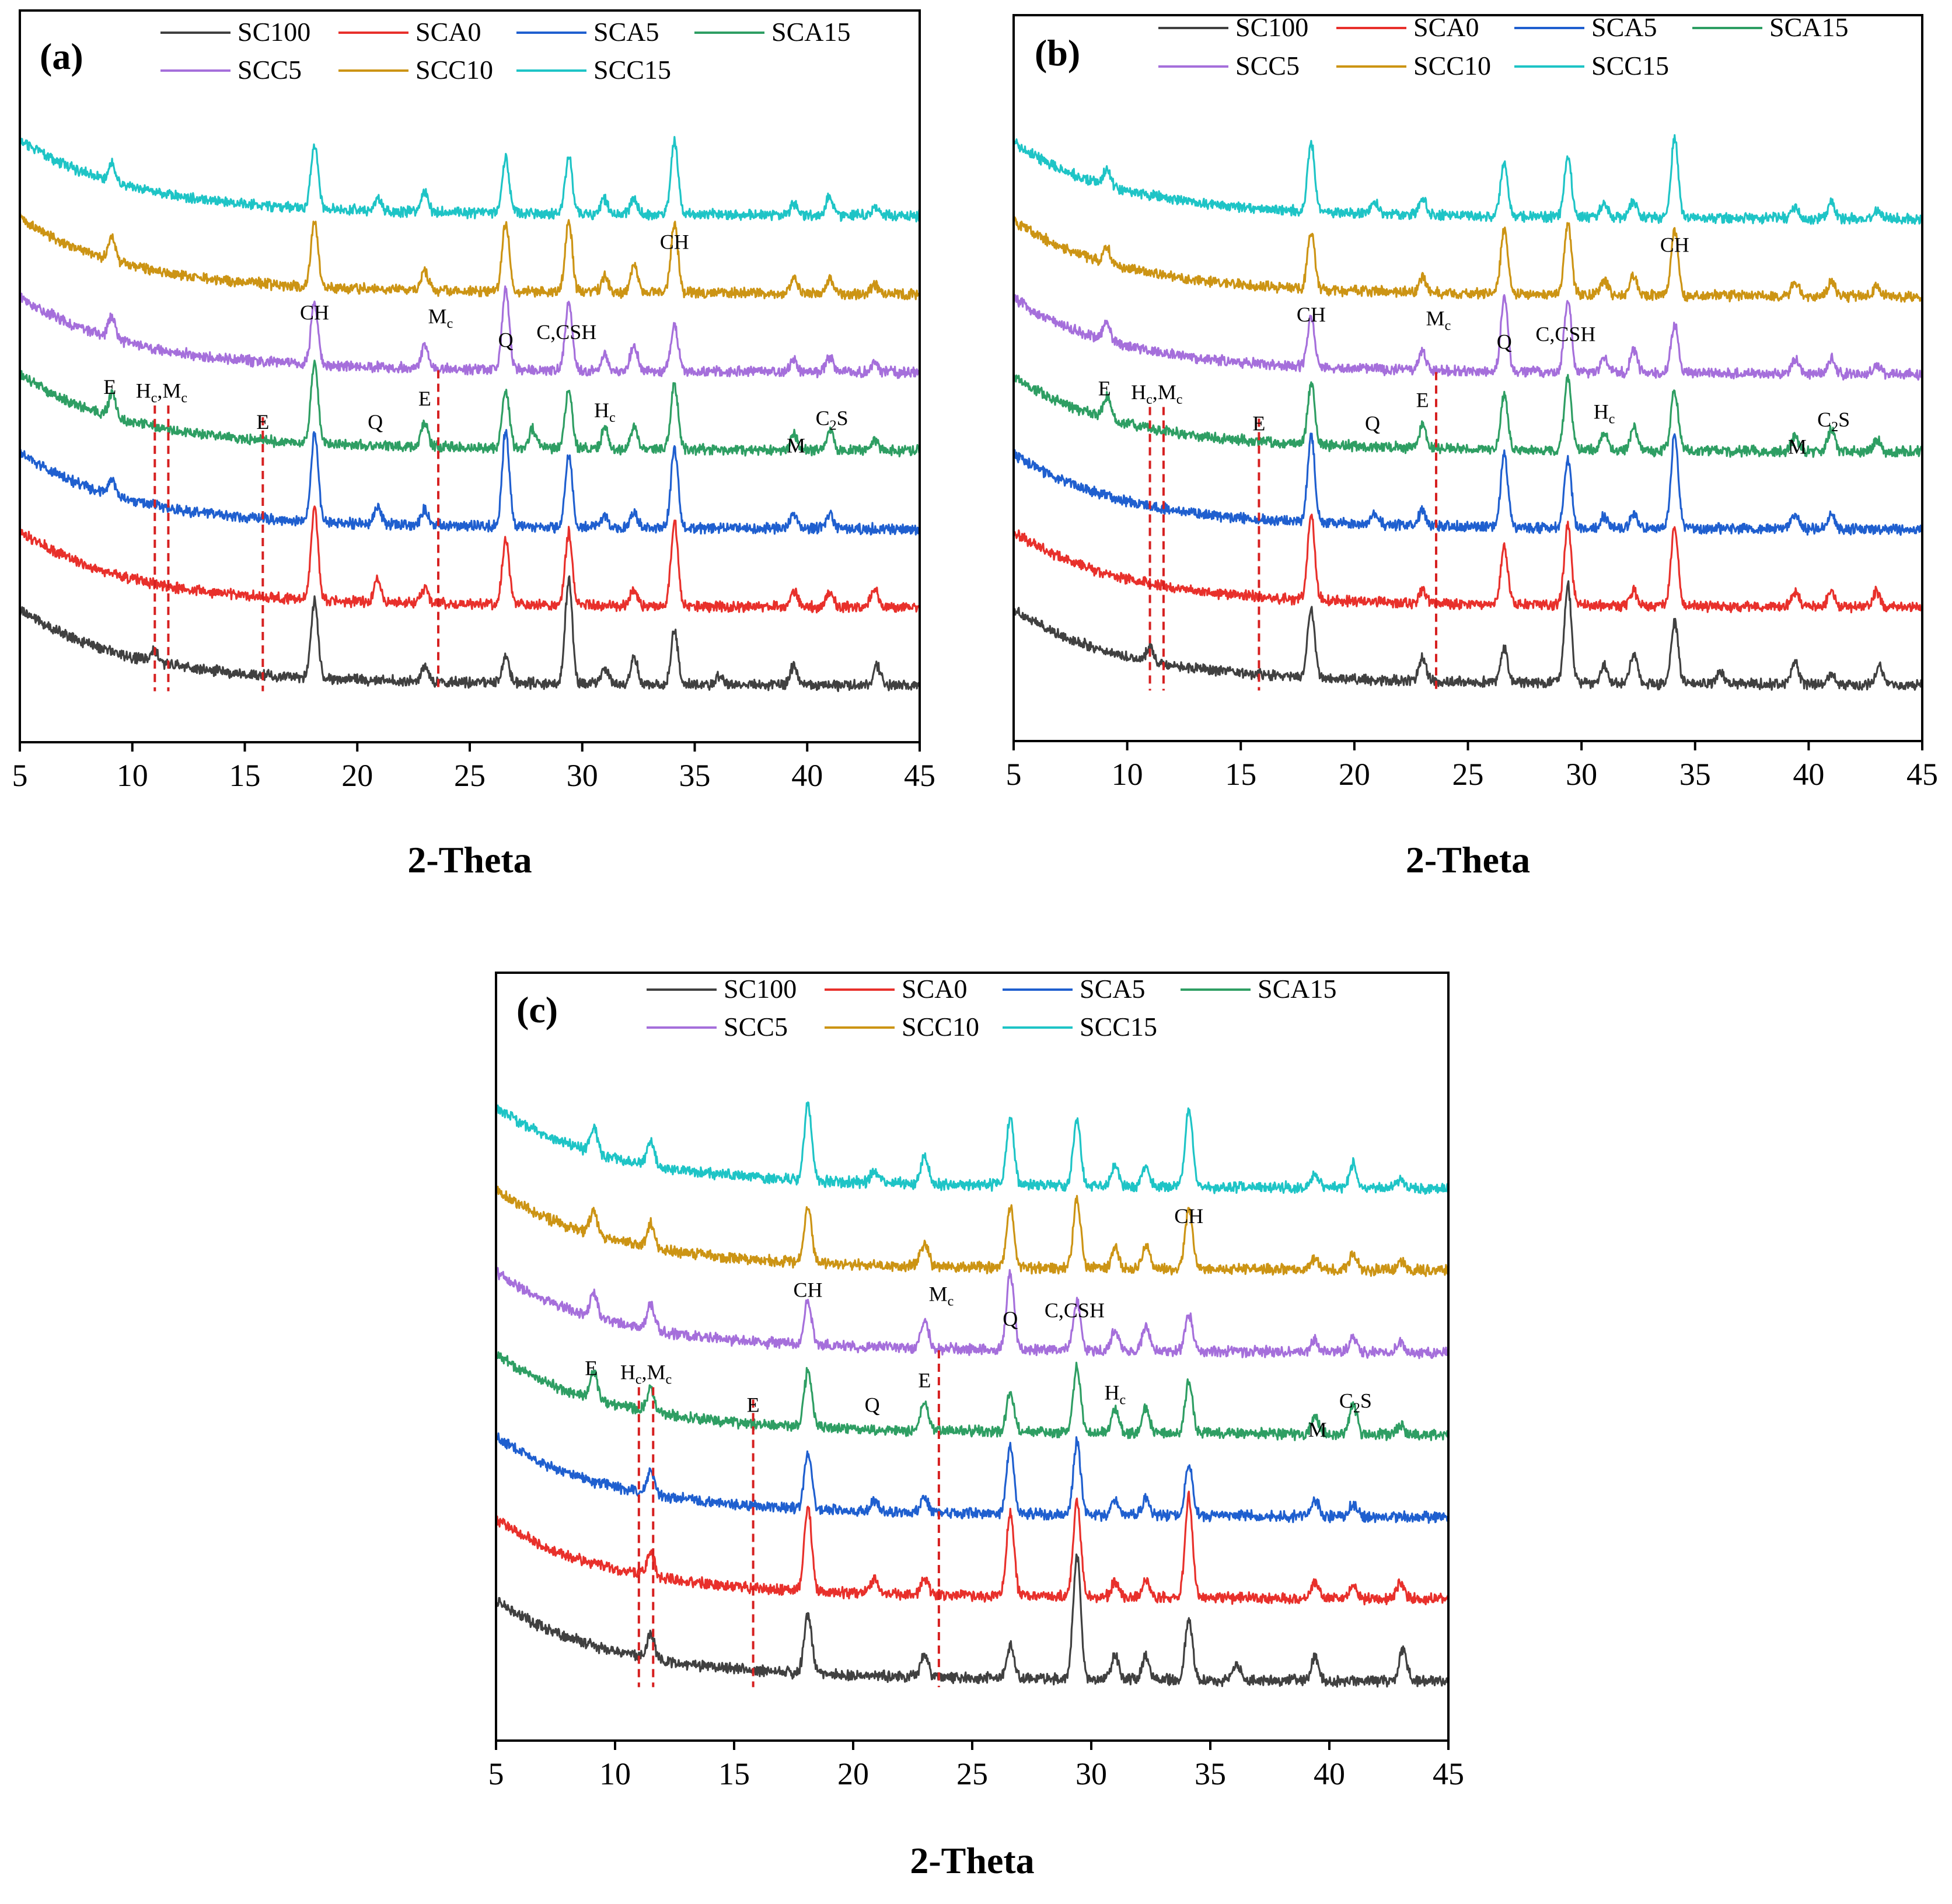 This screenshot has height=1904, width=1952. I want to click on panel-label: (a), so click(61, 56).